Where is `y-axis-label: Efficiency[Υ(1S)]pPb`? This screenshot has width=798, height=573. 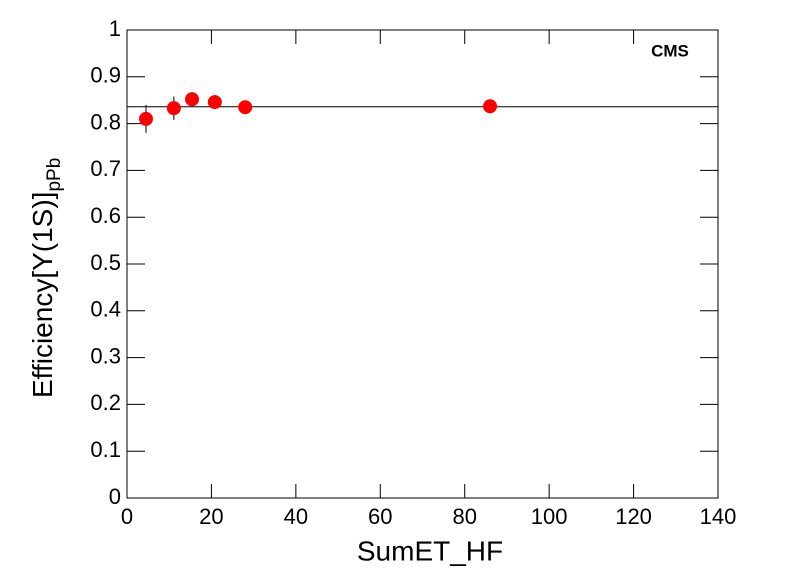
y-axis-label: Efficiency[Υ(1S)]pPb is located at coordinates (46, 278).